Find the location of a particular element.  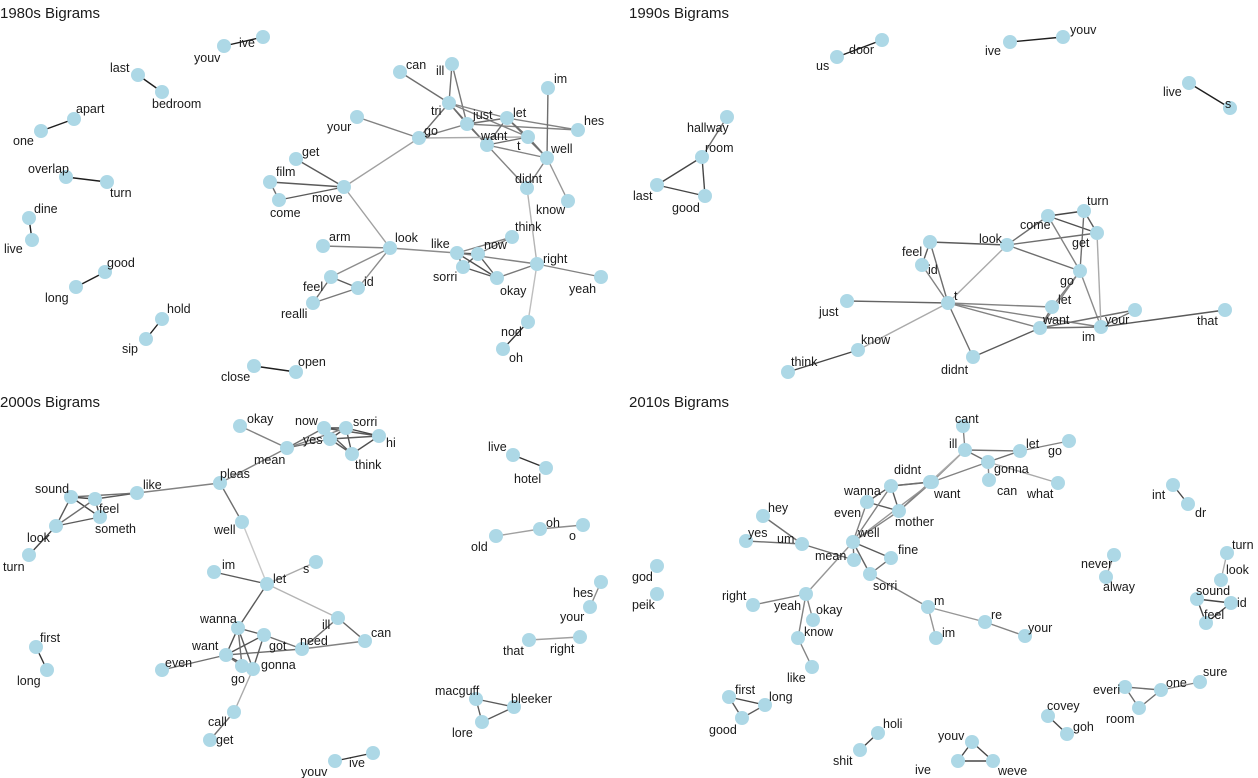

node-bedroom is located at coordinates (162, 92).